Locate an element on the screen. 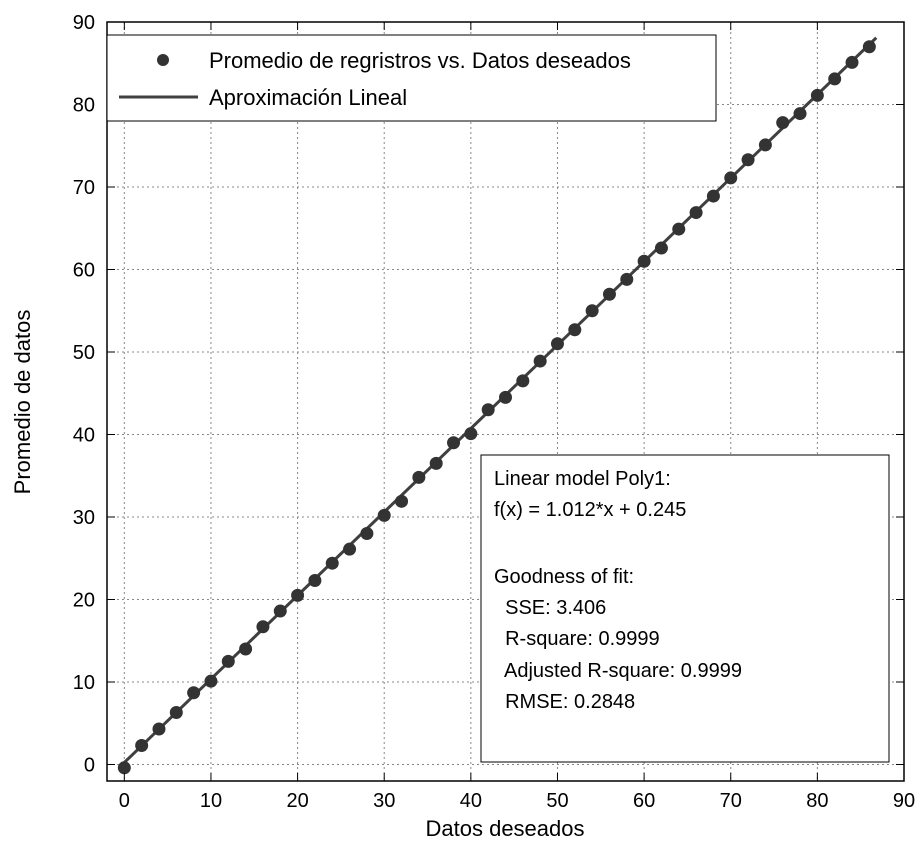  annotation-line-rsquare: R-square: 0.9999 is located at coordinates (577, 639).